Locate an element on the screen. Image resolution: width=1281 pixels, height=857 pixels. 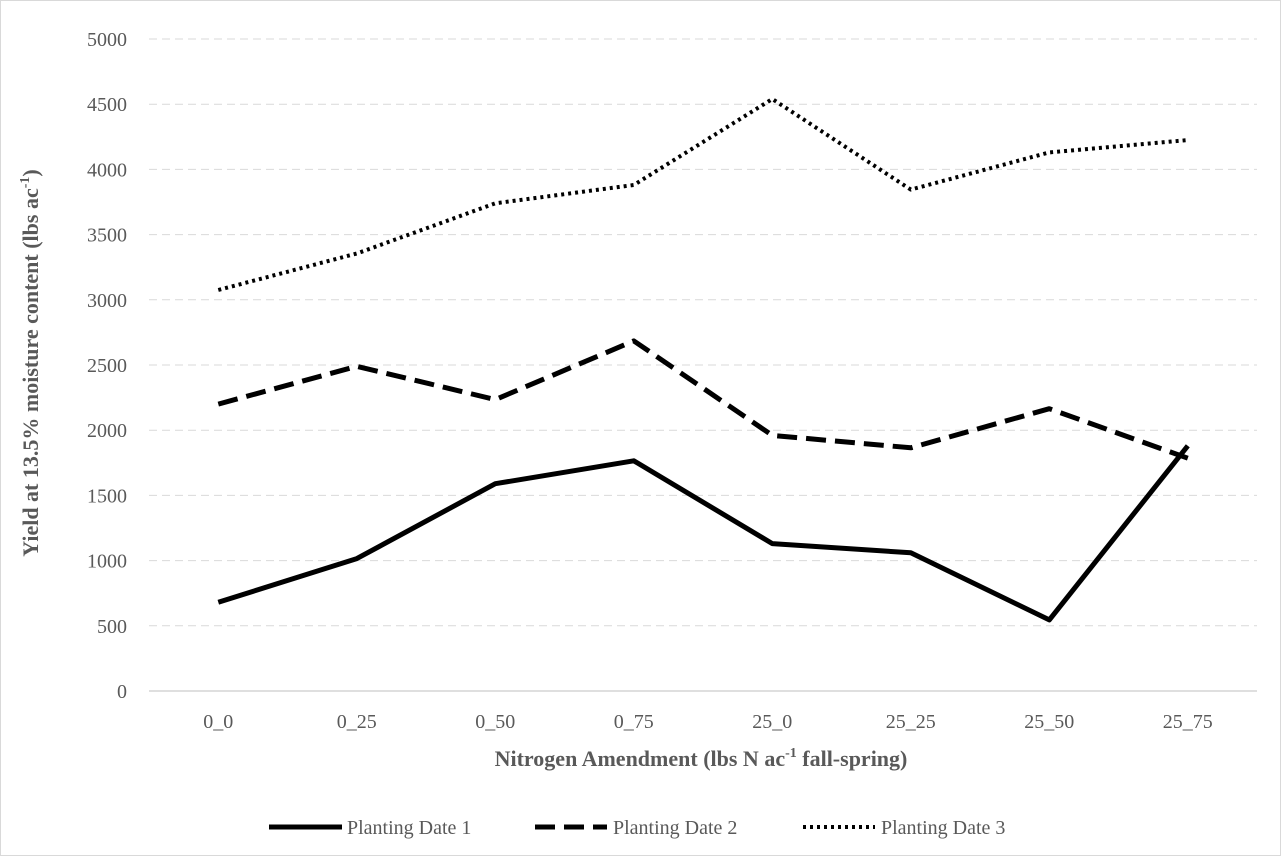
legend-label: Planting Date 2 is located at coordinates (675, 828).